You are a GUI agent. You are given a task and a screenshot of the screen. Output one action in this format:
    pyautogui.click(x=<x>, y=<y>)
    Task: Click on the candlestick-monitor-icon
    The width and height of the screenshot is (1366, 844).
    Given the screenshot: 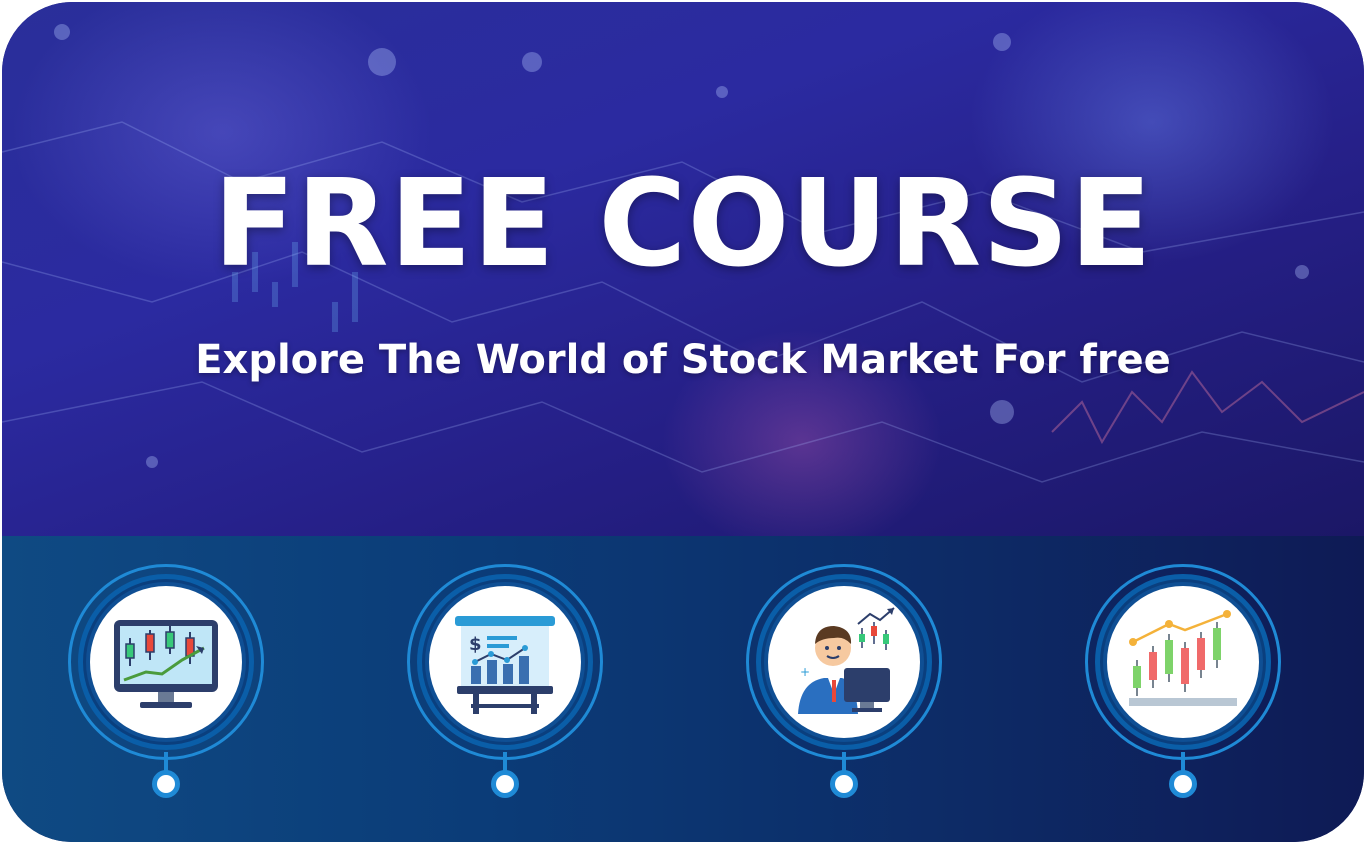 What is the action you would take?
    pyautogui.click(x=166, y=664)
    